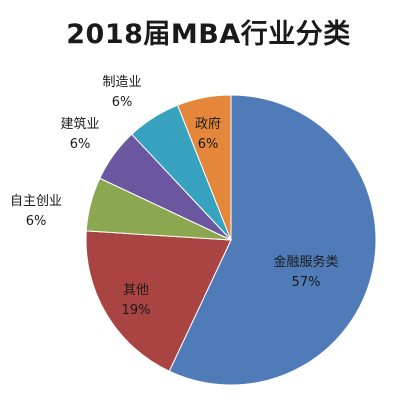  What do you see at coordinates (121, 82) in the screenshot?
I see `slice-name-label: 制造业` at bounding box center [121, 82].